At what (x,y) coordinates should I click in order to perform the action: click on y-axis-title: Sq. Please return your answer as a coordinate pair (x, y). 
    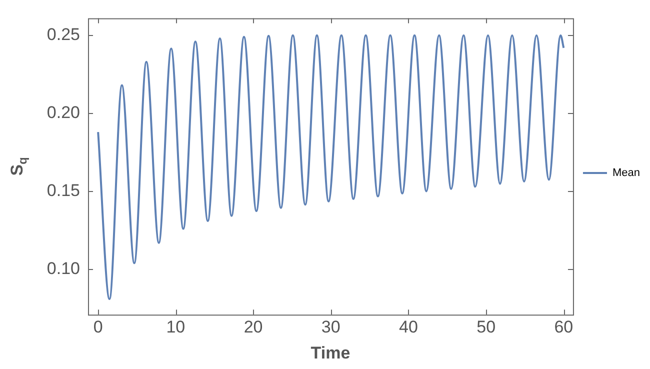
    Looking at the image, I should click on (19, 166).